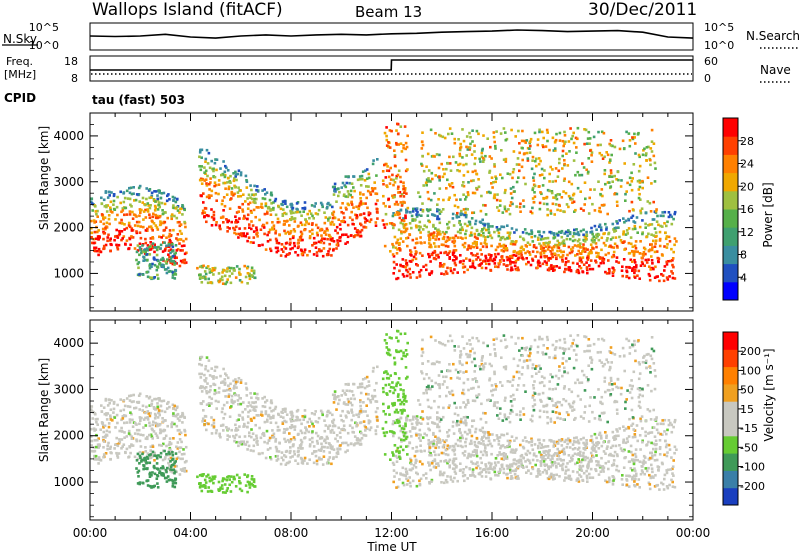 This screenshot has height=554, width=800. Describe the element at coordinates (20, 39) in the screenshot. I see `nsky-label: N.Sky` at that location.